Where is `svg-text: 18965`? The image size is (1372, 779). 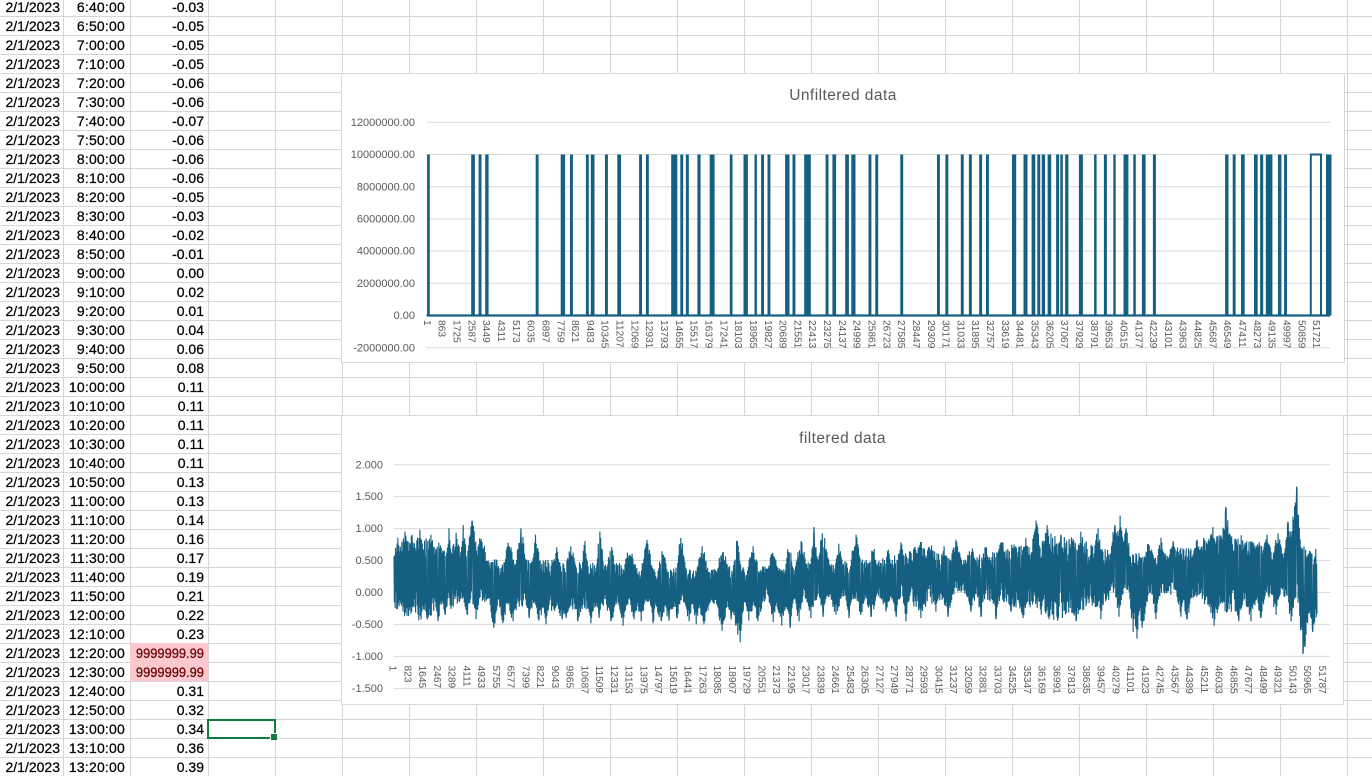
svg-text: 18965 is located at coordinates (752, 334).